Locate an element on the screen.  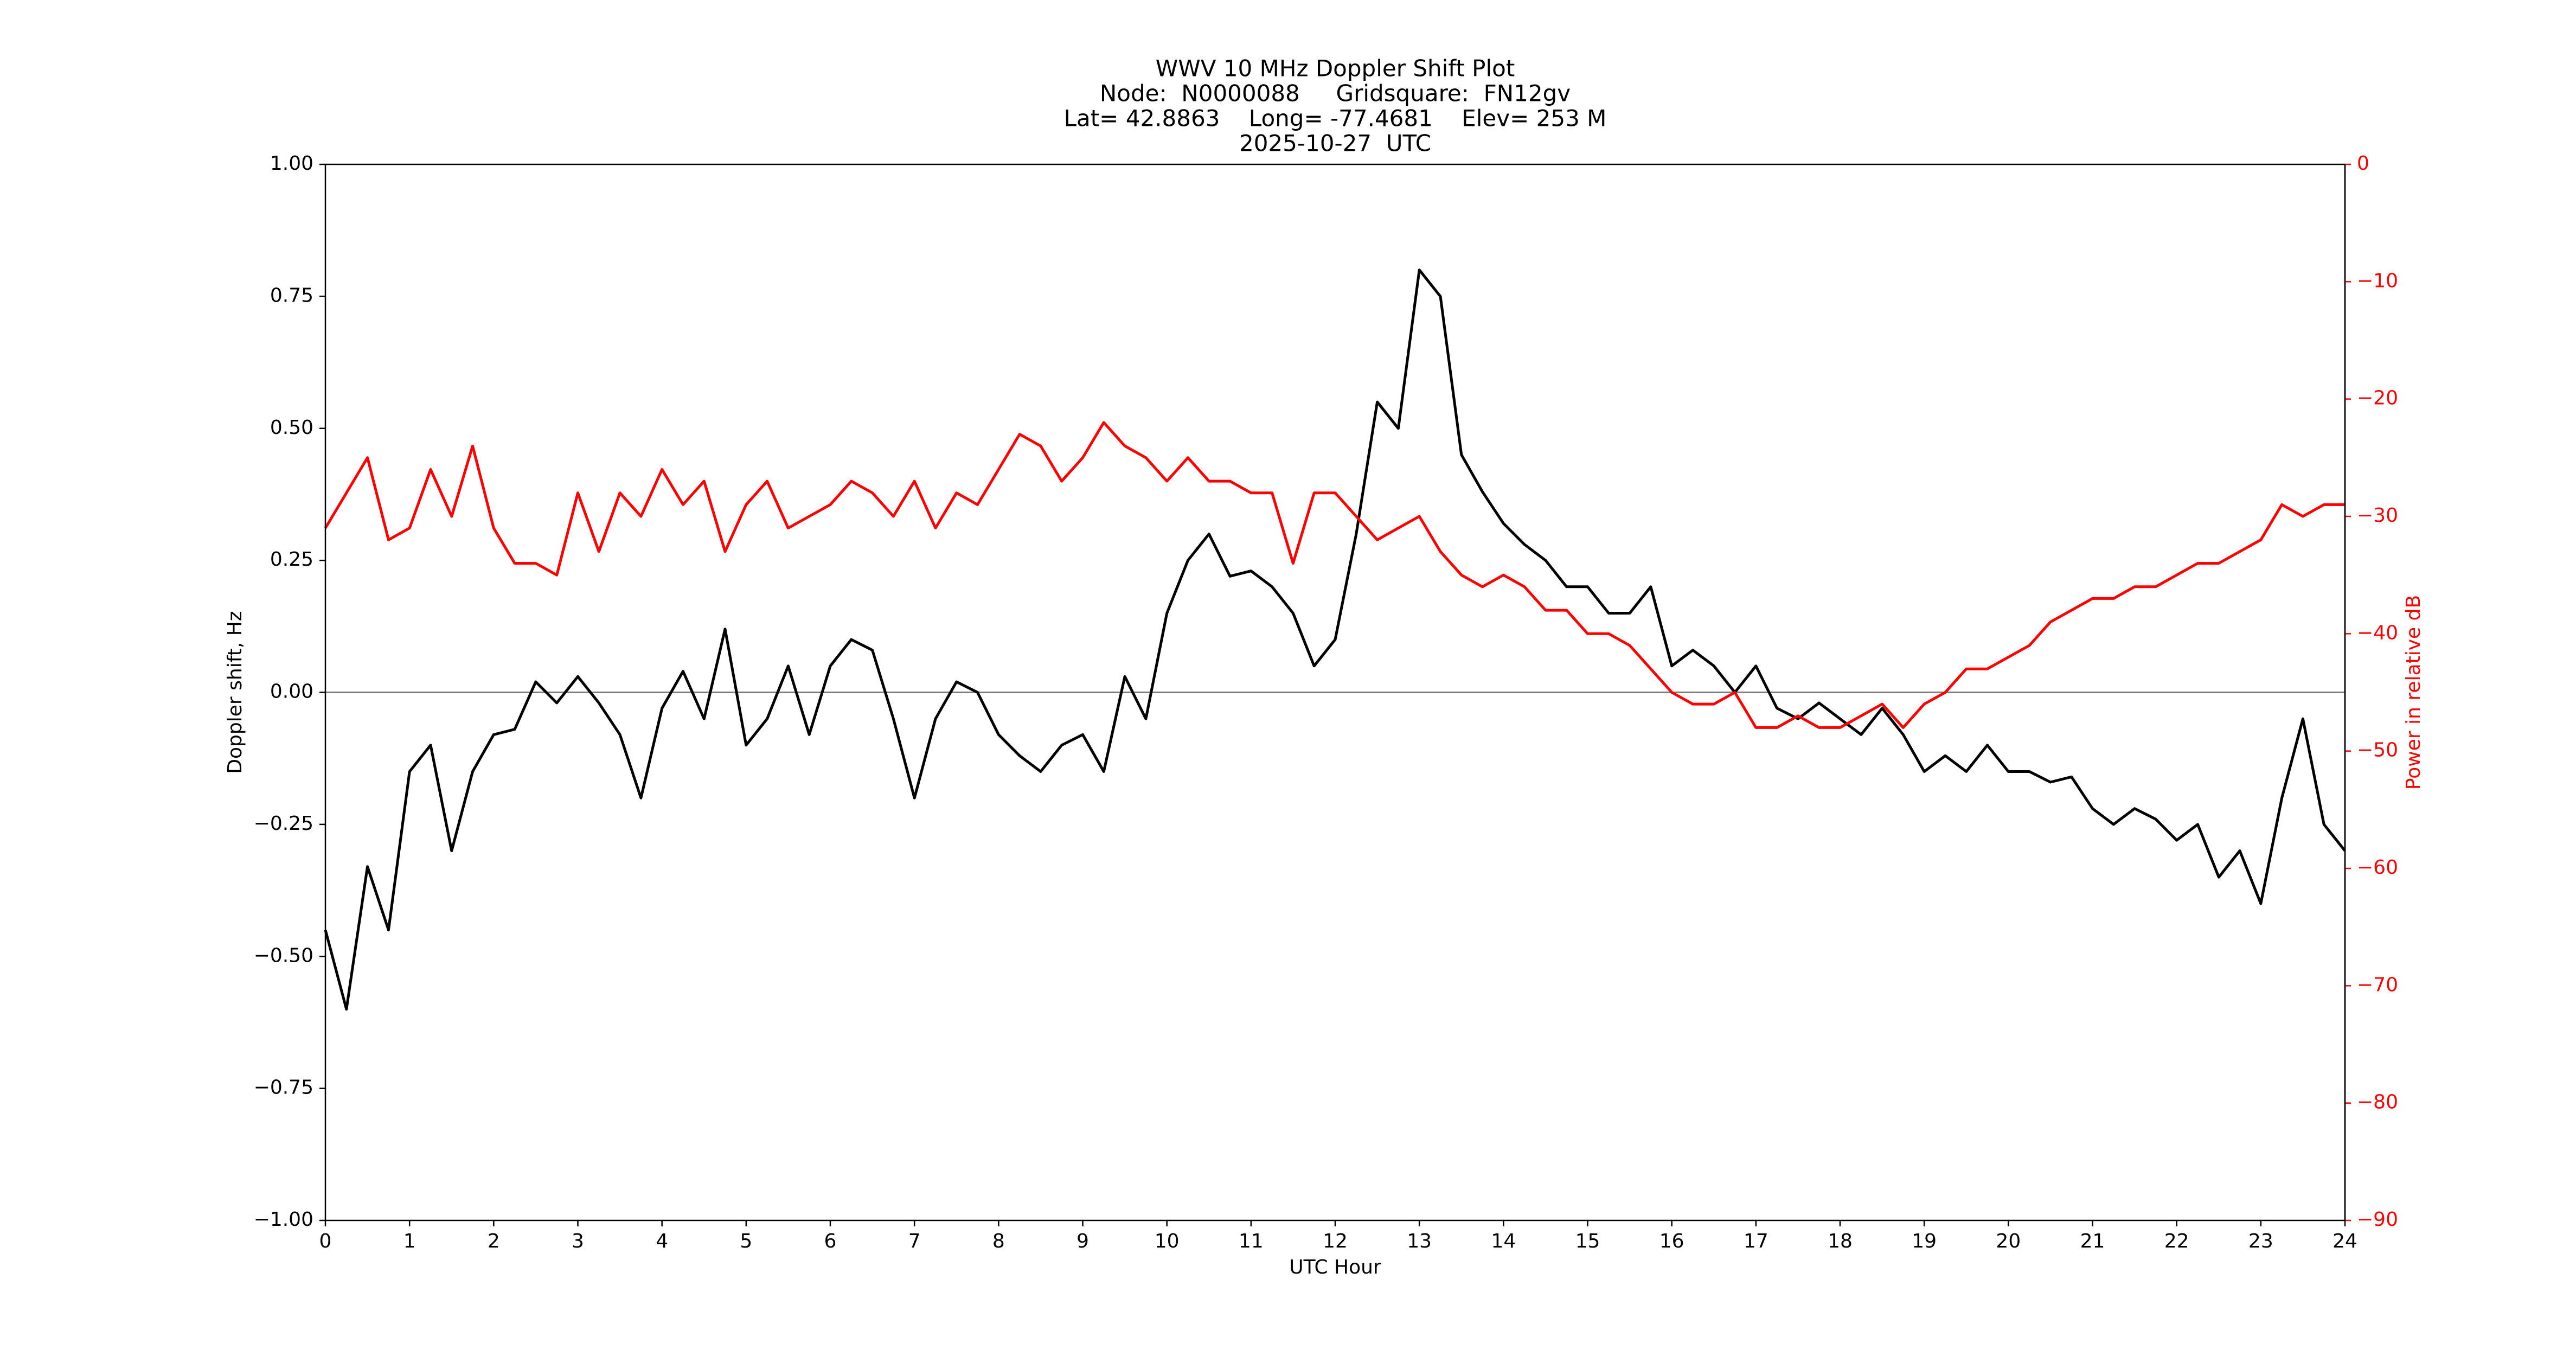
x-tick-label: 10 is located at coordinates (1167, 1241).